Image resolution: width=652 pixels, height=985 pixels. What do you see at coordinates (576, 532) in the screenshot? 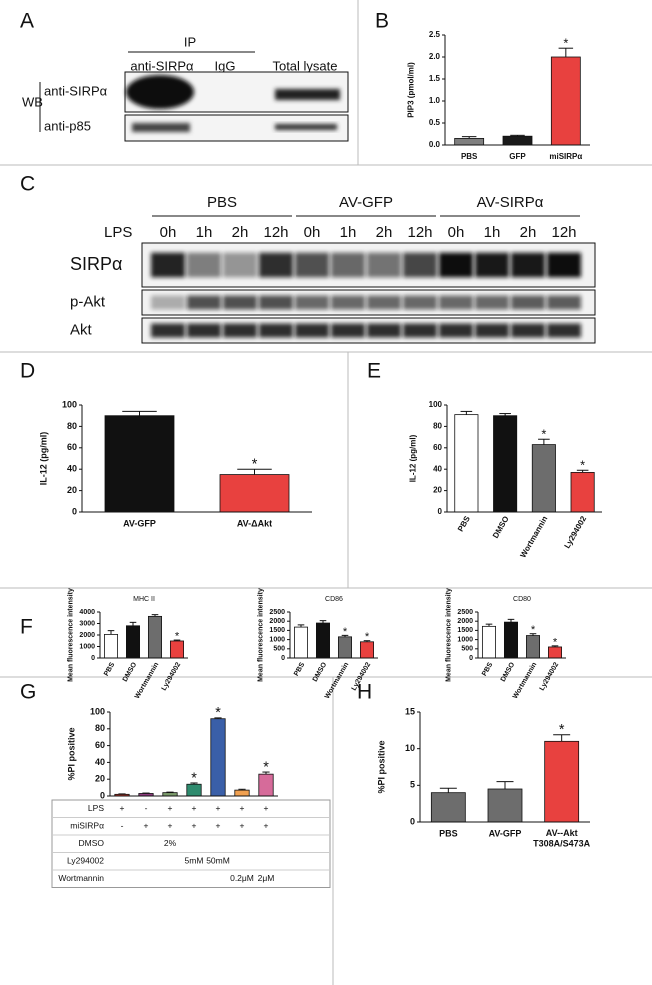
I see `x-tick-label: Ly294002` at bounding box center [576, 532].